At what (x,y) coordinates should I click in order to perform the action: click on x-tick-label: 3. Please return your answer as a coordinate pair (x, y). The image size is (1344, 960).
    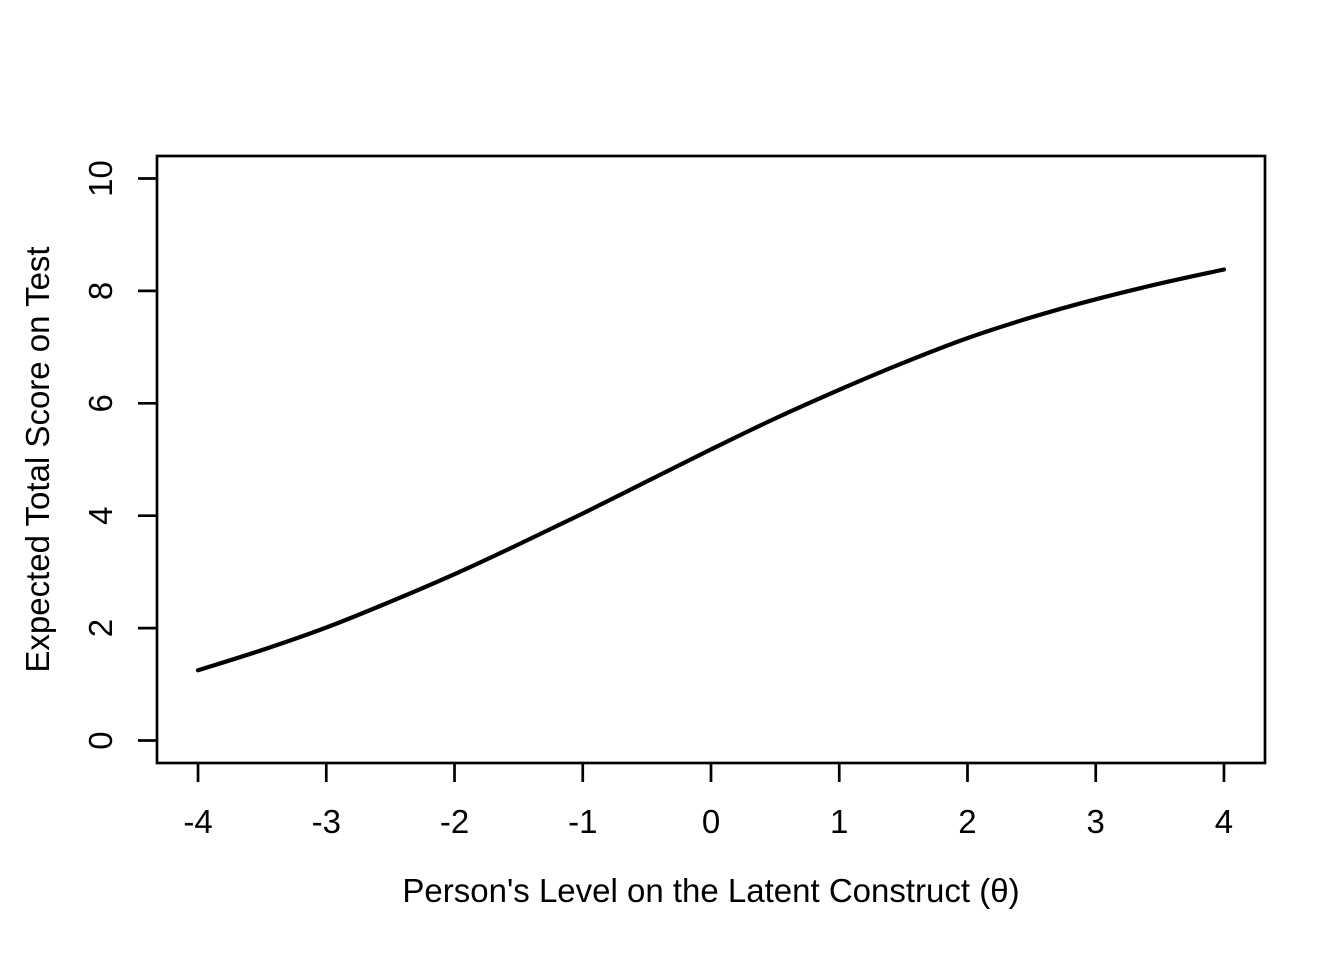
    Looking at the image, I should click on (1096, 821).